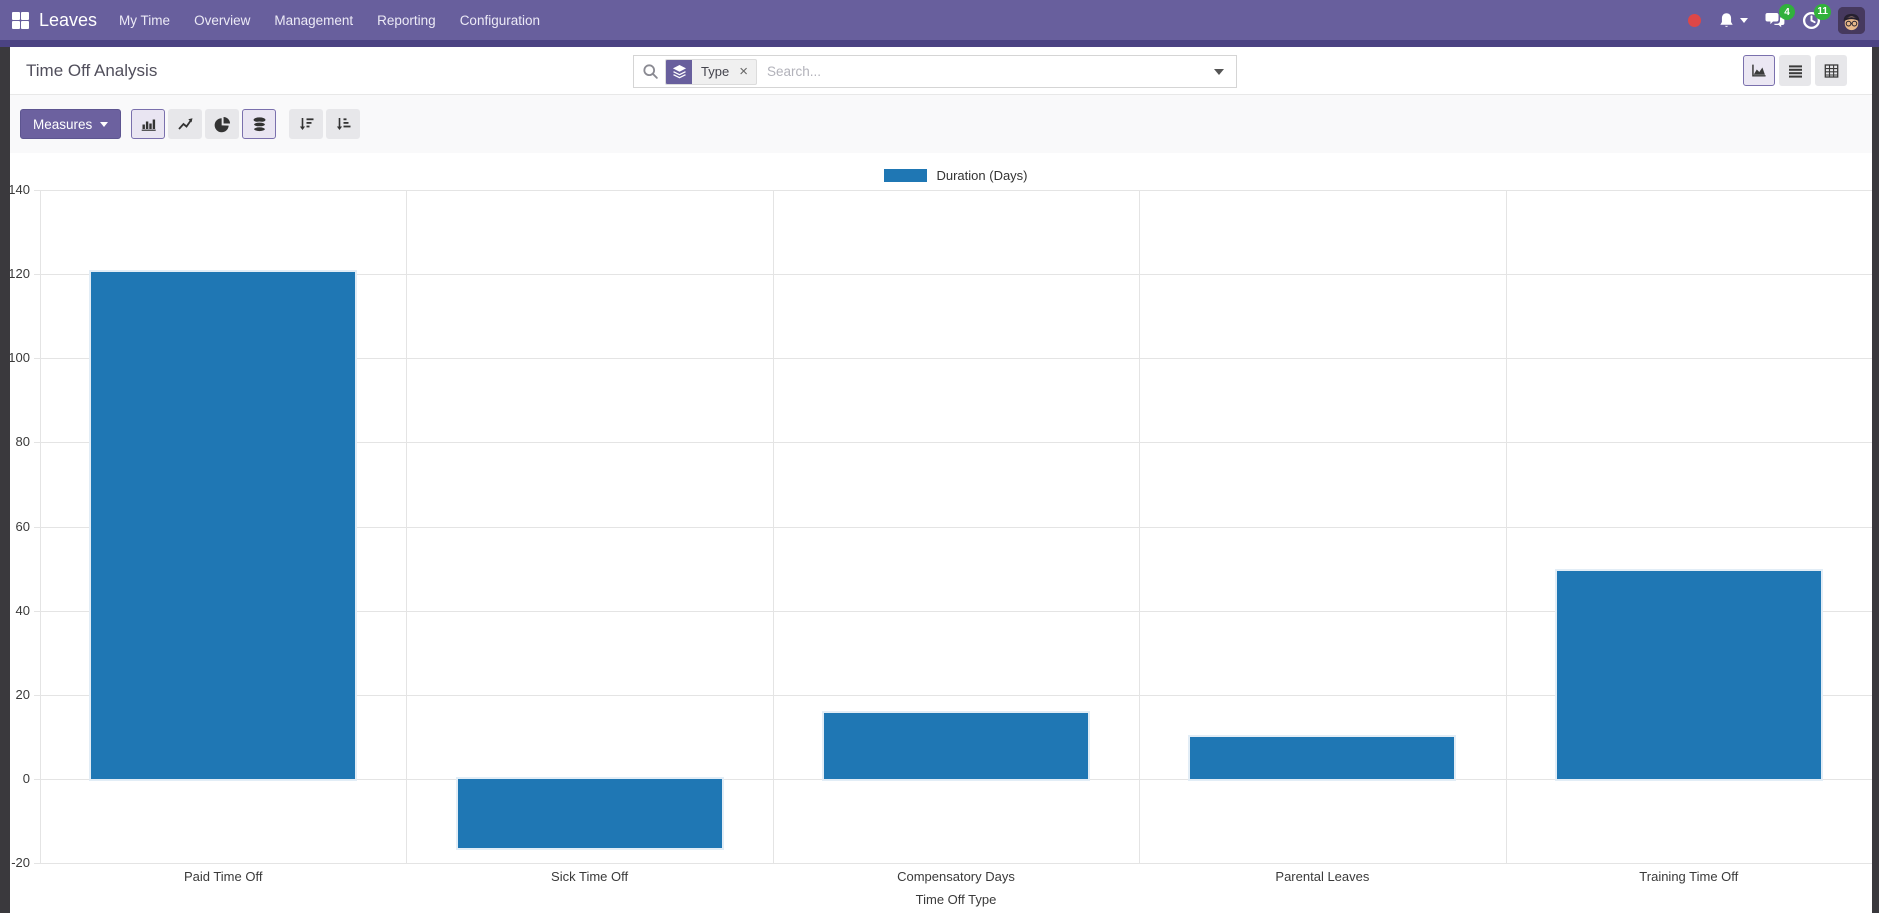 This screenshot has width=1879, height=913. I want to click on y-tick-label-60: 60, so click(22, 526).